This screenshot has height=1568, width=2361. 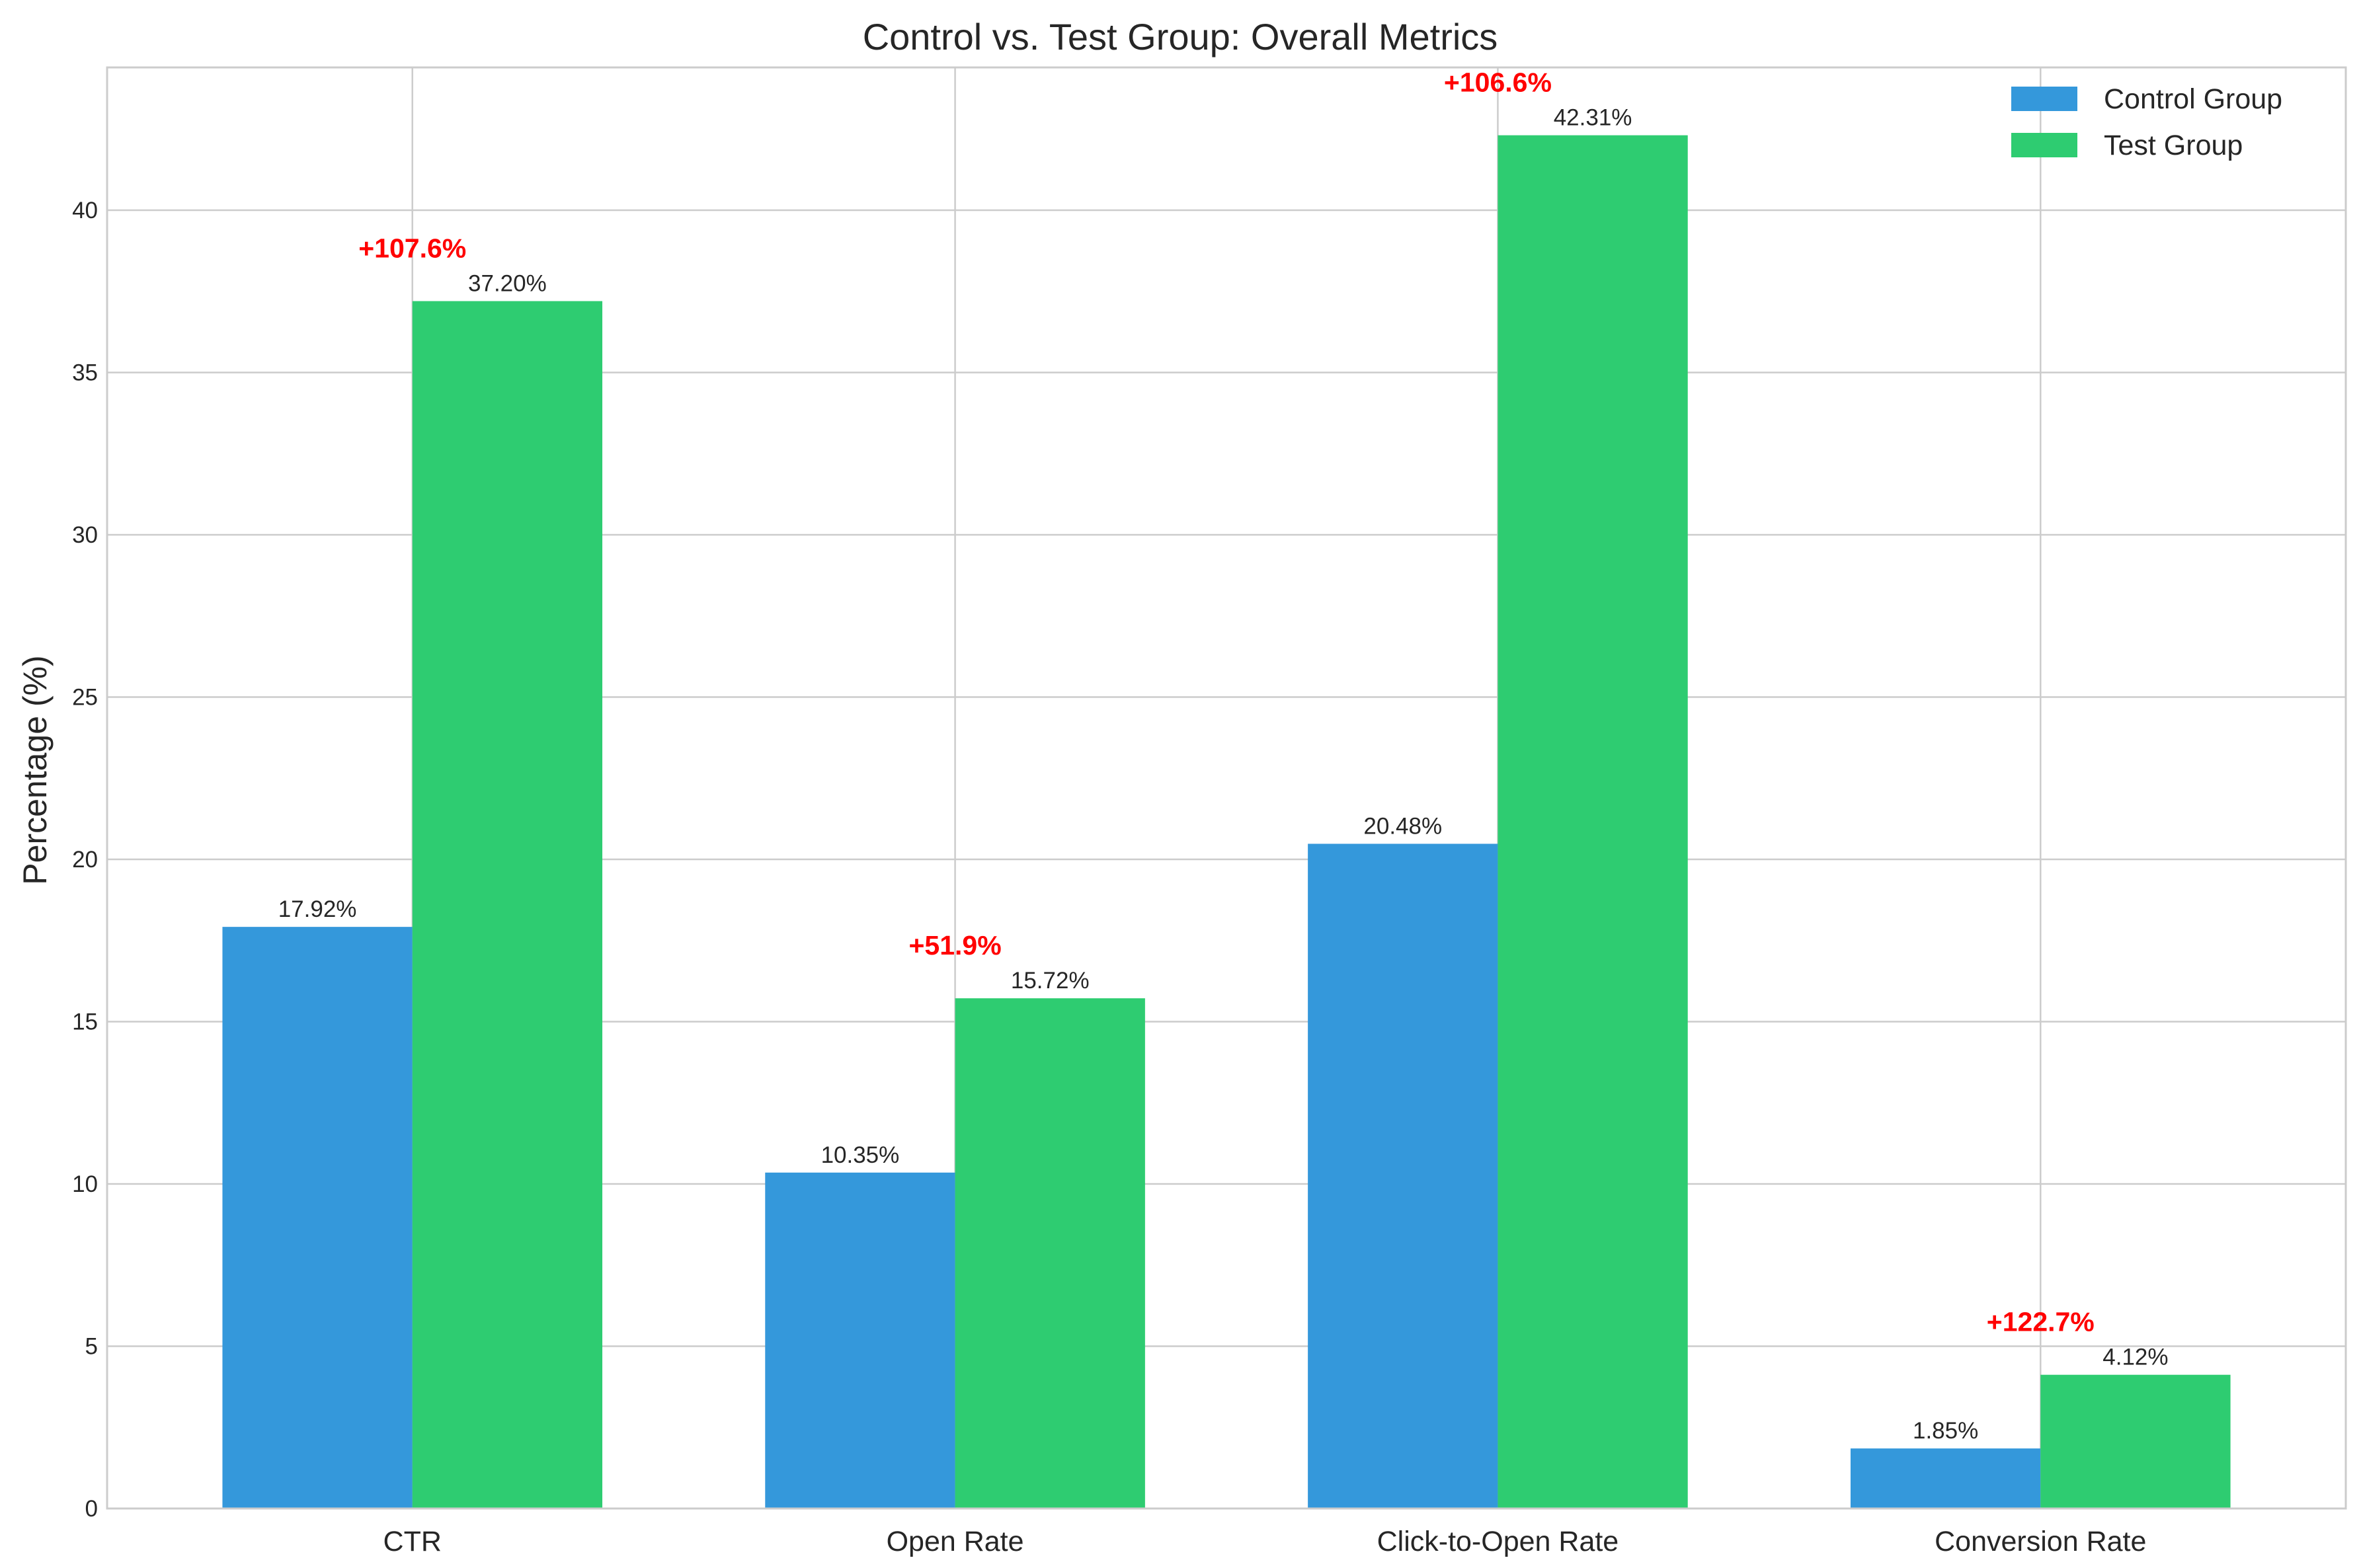 I want to click on increase-annotation: +106.6%, so click(x=1498, y=82).